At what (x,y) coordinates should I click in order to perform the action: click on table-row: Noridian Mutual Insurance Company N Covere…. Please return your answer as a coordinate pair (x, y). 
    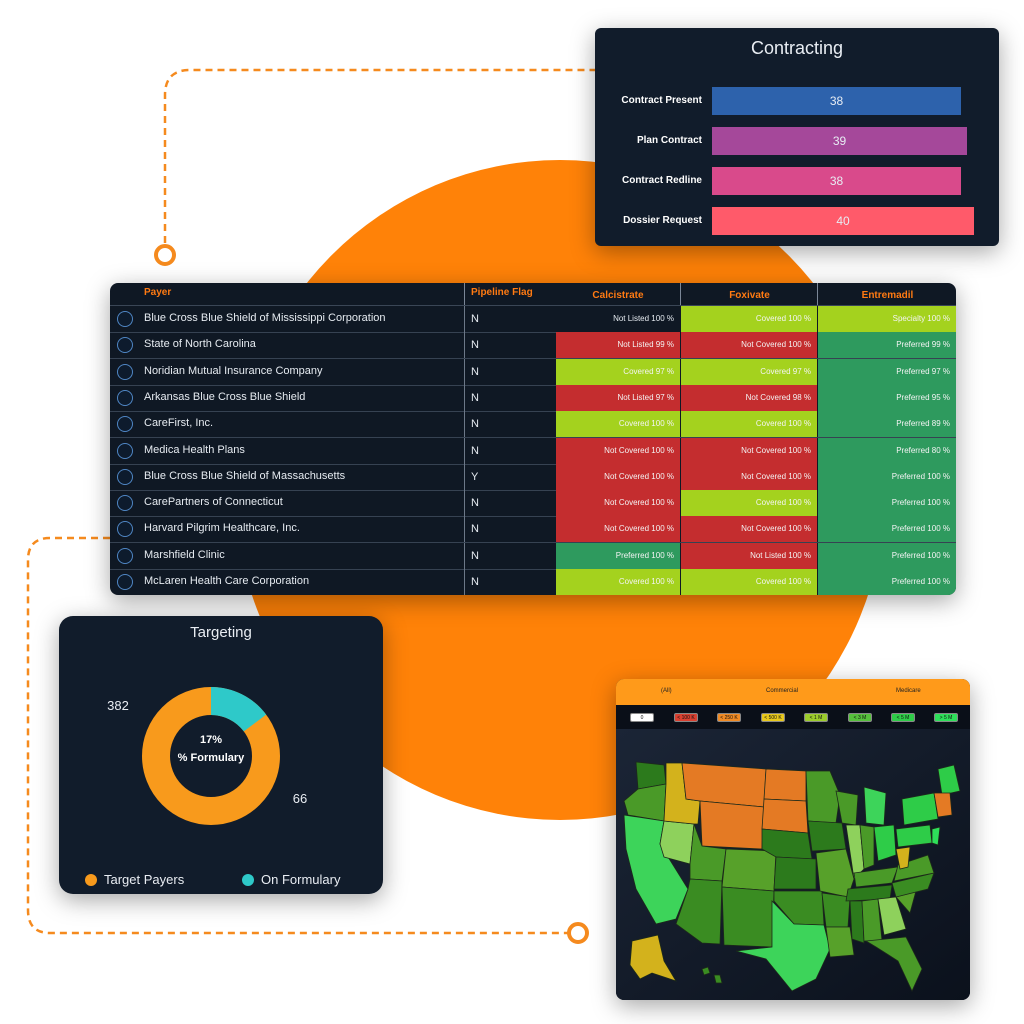
    Looking at the image, I should click on (533, 372).